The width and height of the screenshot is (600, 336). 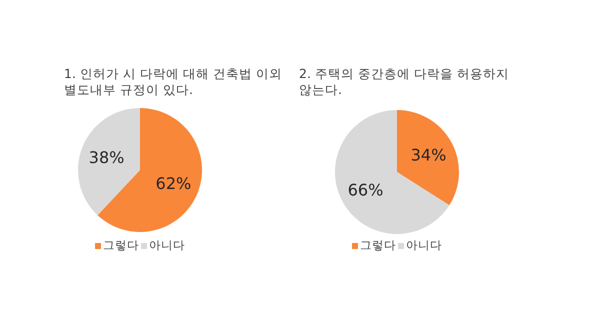 What do you see at coordinates (404, 82) in the screenshot?
I see `chart-title: 2. 주택의 중간층에 다락을 허용하지 않는다.` at bounding box center [404, 82].